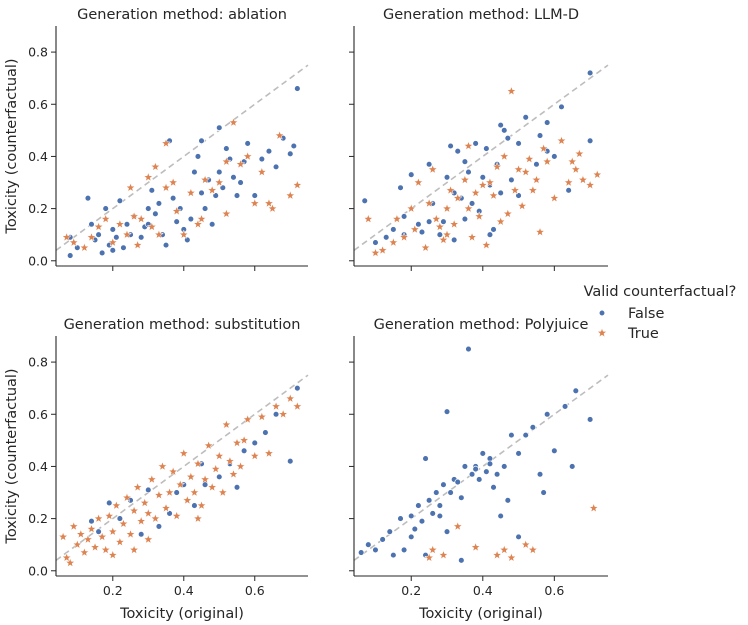 Image resolution: width=748 pixels, height=625 pixels. I want to click on legend-entry-false: False, so click(631, 314).